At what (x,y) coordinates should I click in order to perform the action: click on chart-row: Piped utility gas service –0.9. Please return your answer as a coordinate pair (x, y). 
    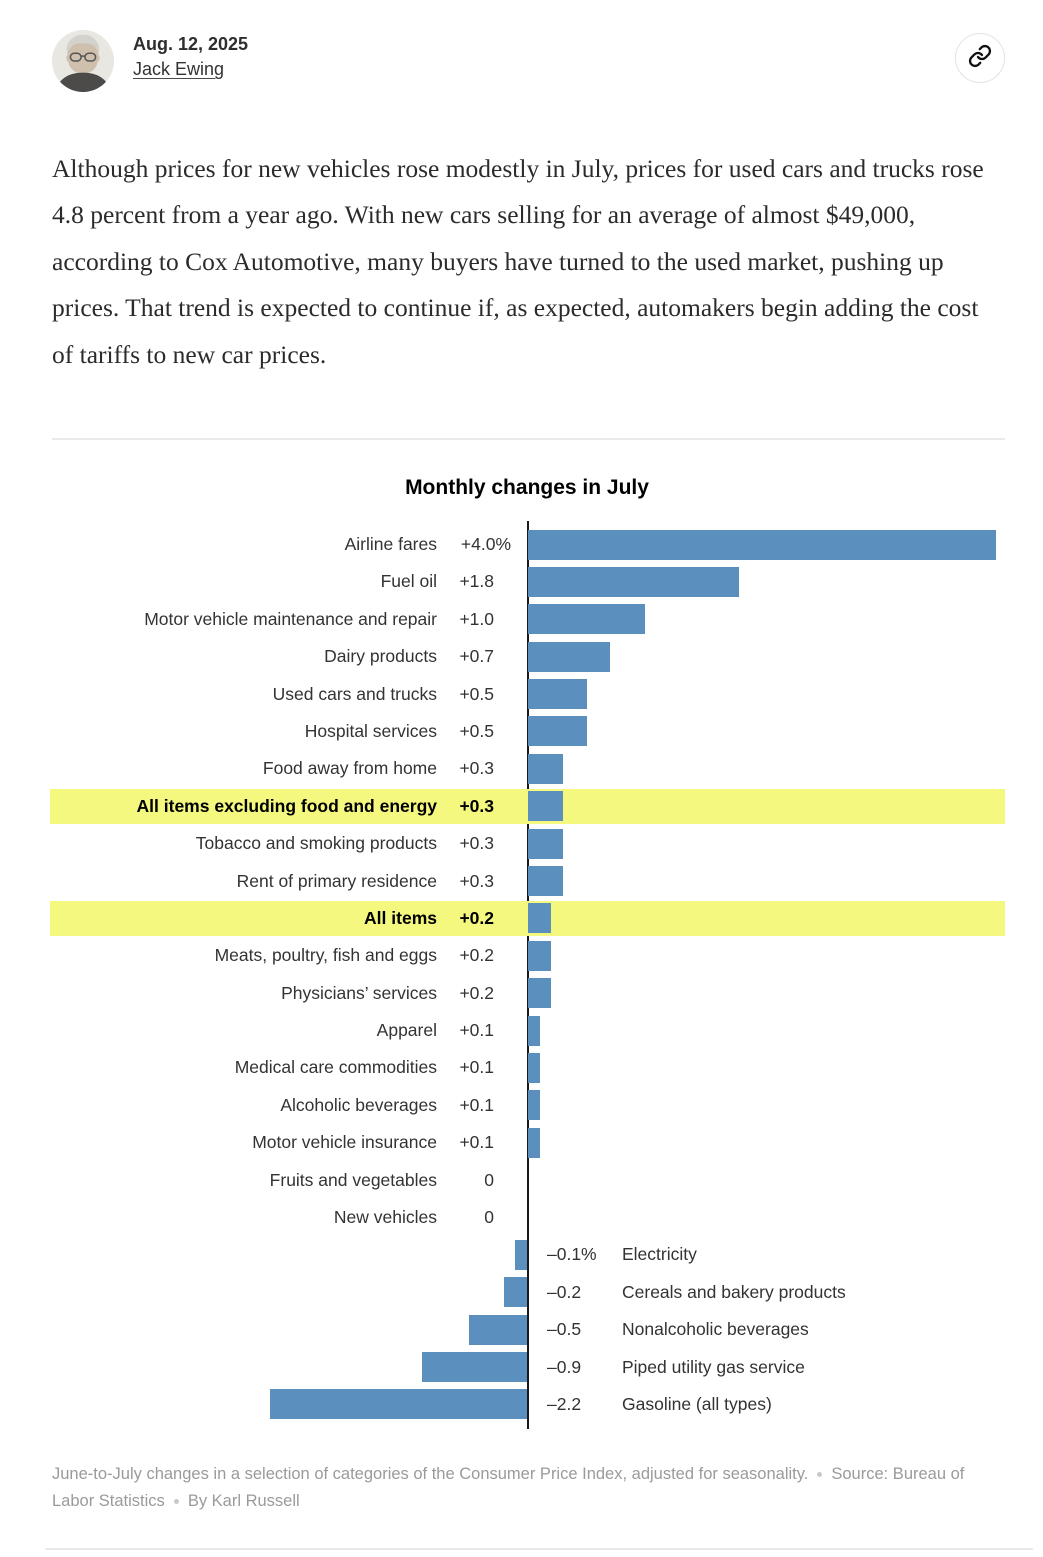
    Looking at the image, I should click on (521, 1367).